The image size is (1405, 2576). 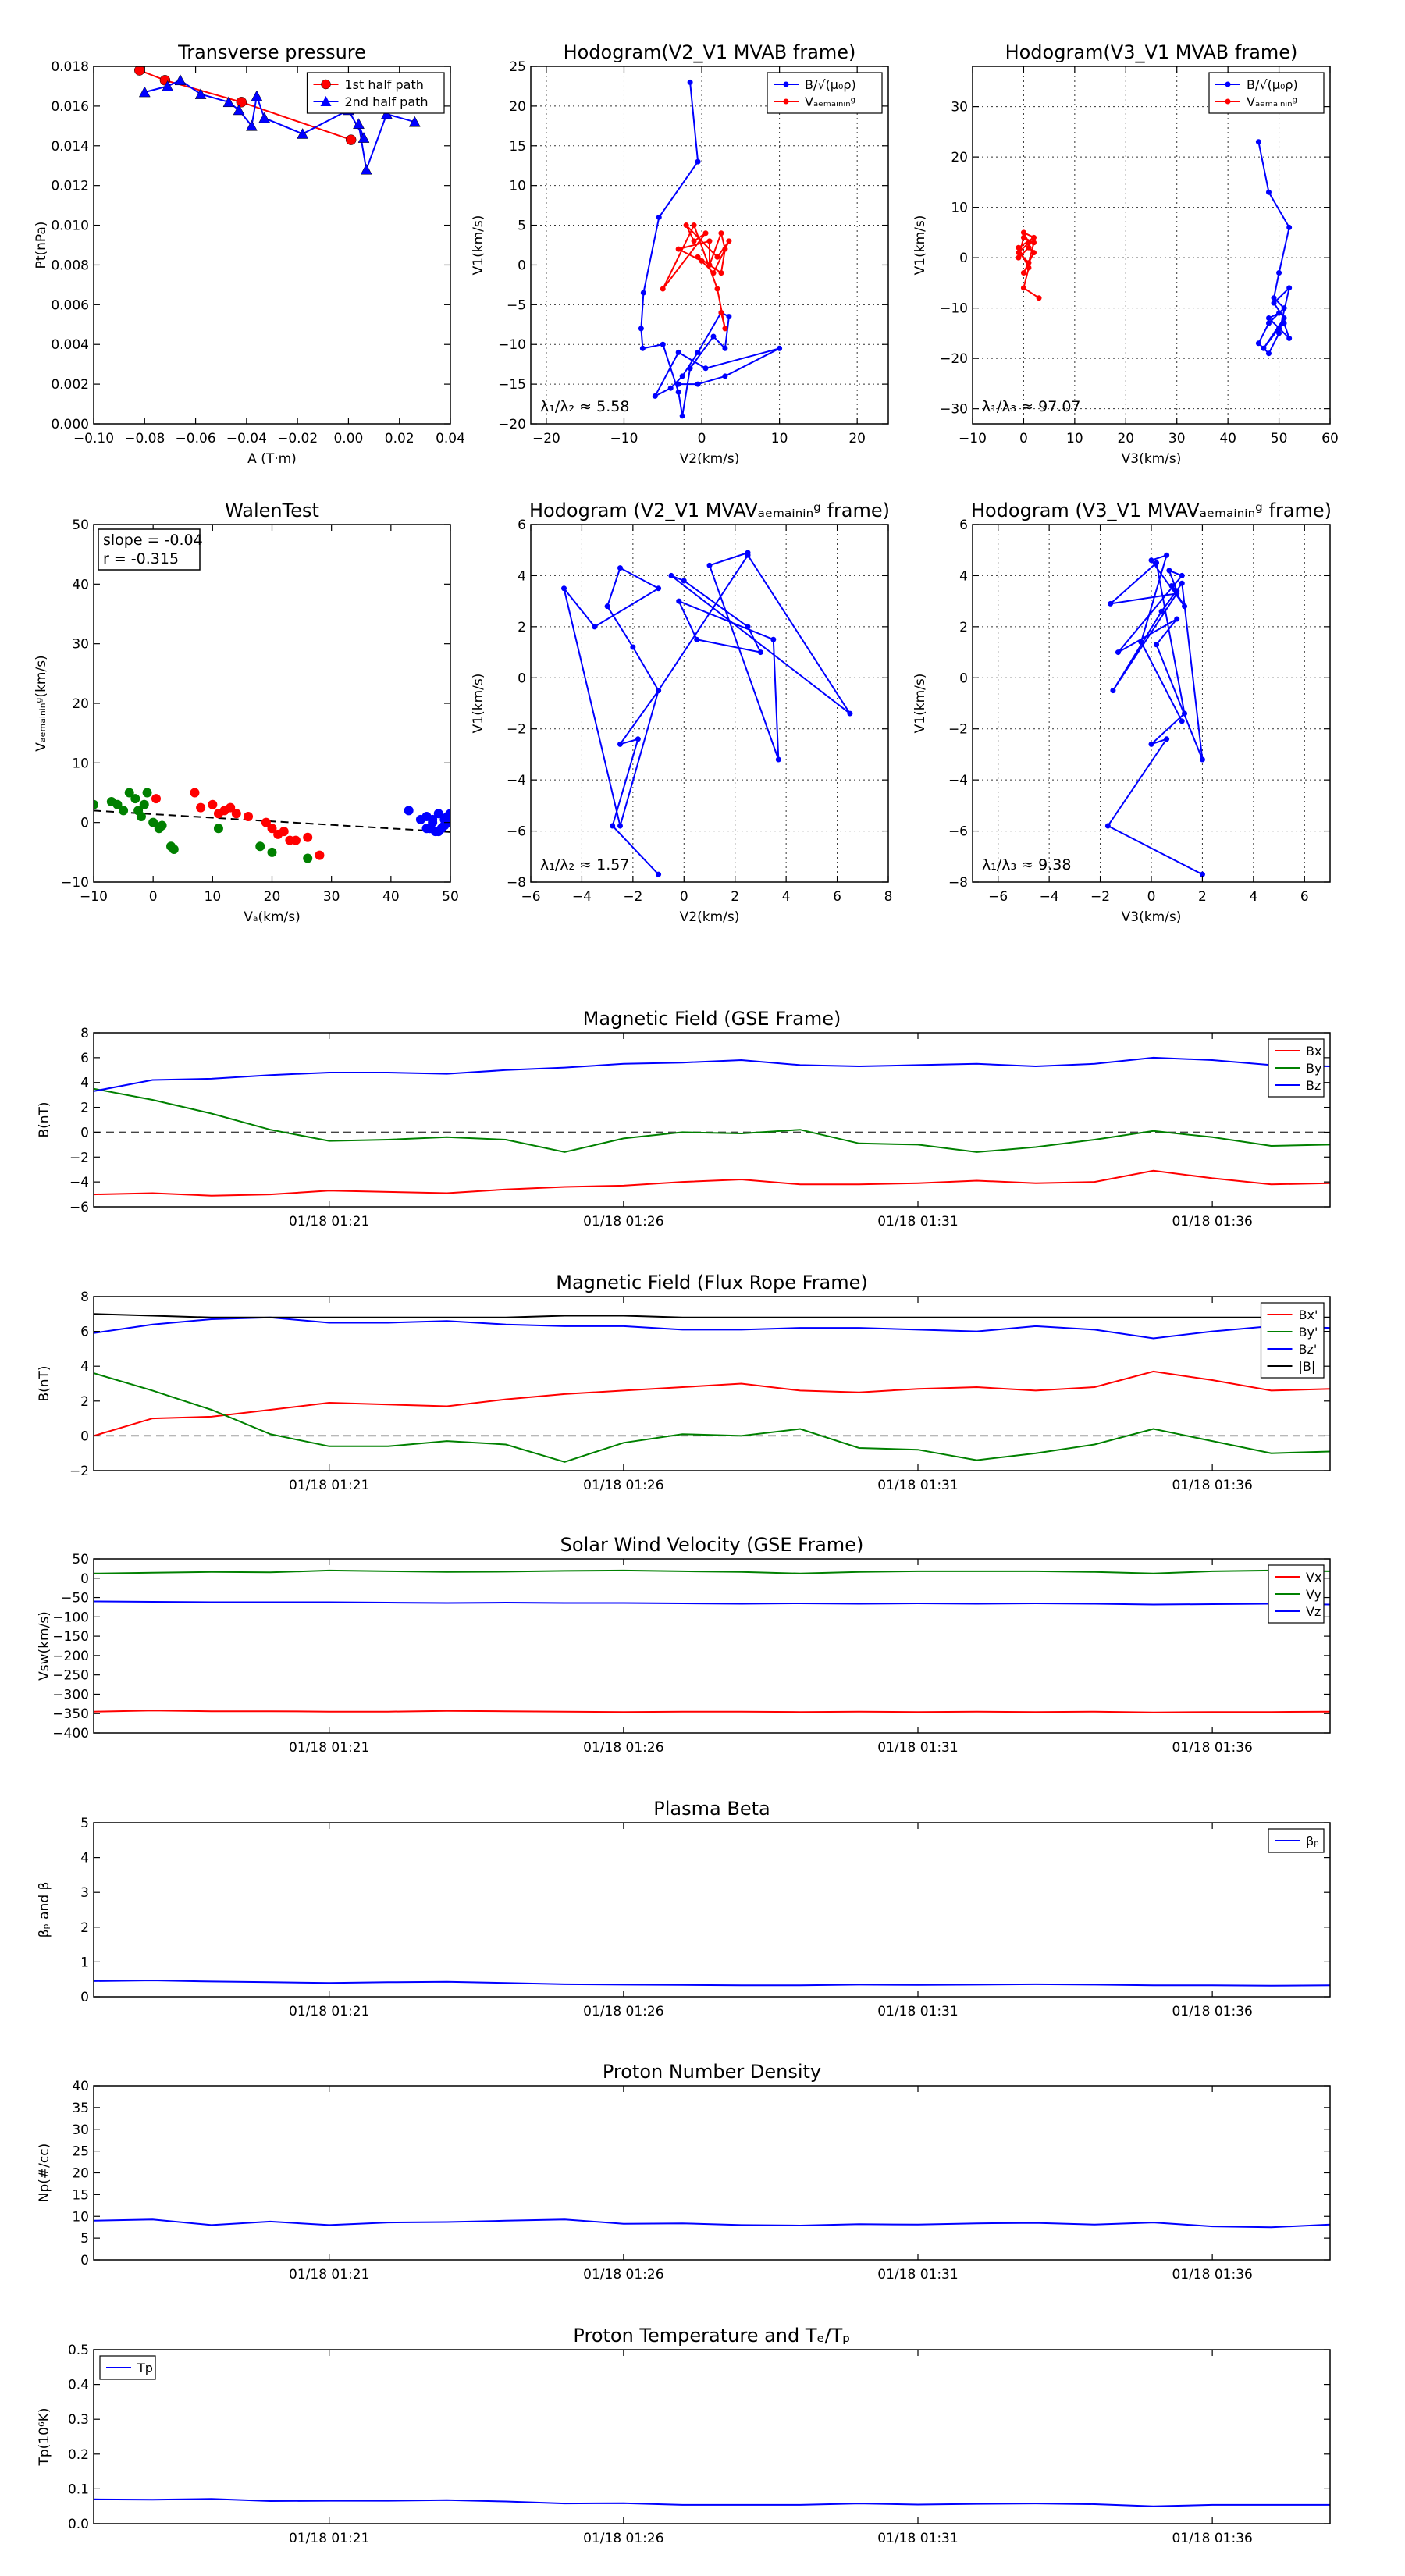 What do you see at coordinates (81, 584) in the screenshot?
I see `y-tick-label: 40` at bounding box center [81, 584].